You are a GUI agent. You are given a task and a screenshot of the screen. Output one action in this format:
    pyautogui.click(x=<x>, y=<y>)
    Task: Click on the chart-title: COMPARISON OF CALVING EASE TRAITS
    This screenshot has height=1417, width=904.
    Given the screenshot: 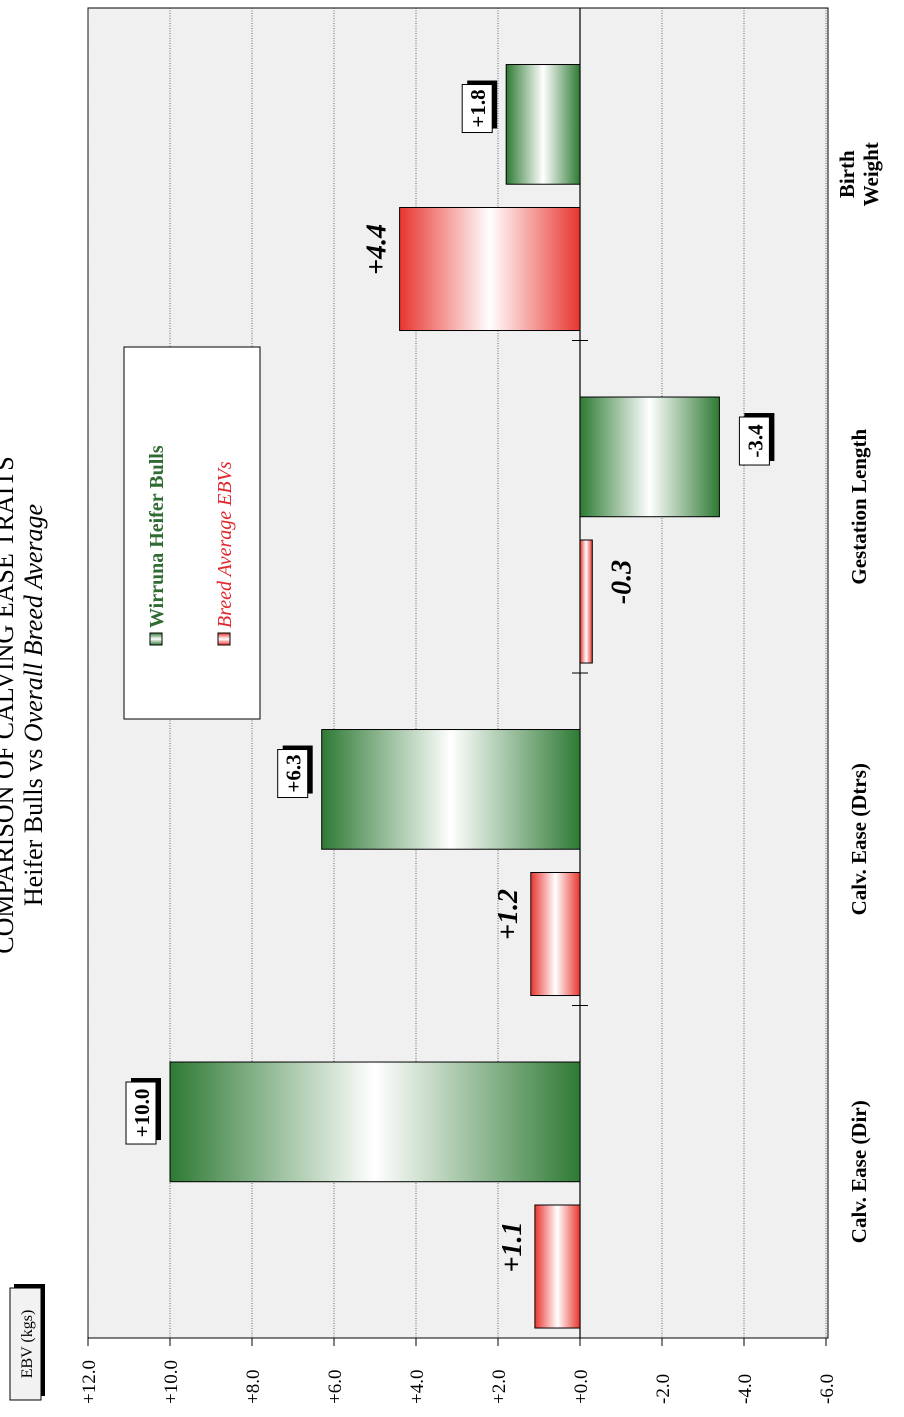 What is the action you would take?
    pyautogui.click(x=9, y=704)
    